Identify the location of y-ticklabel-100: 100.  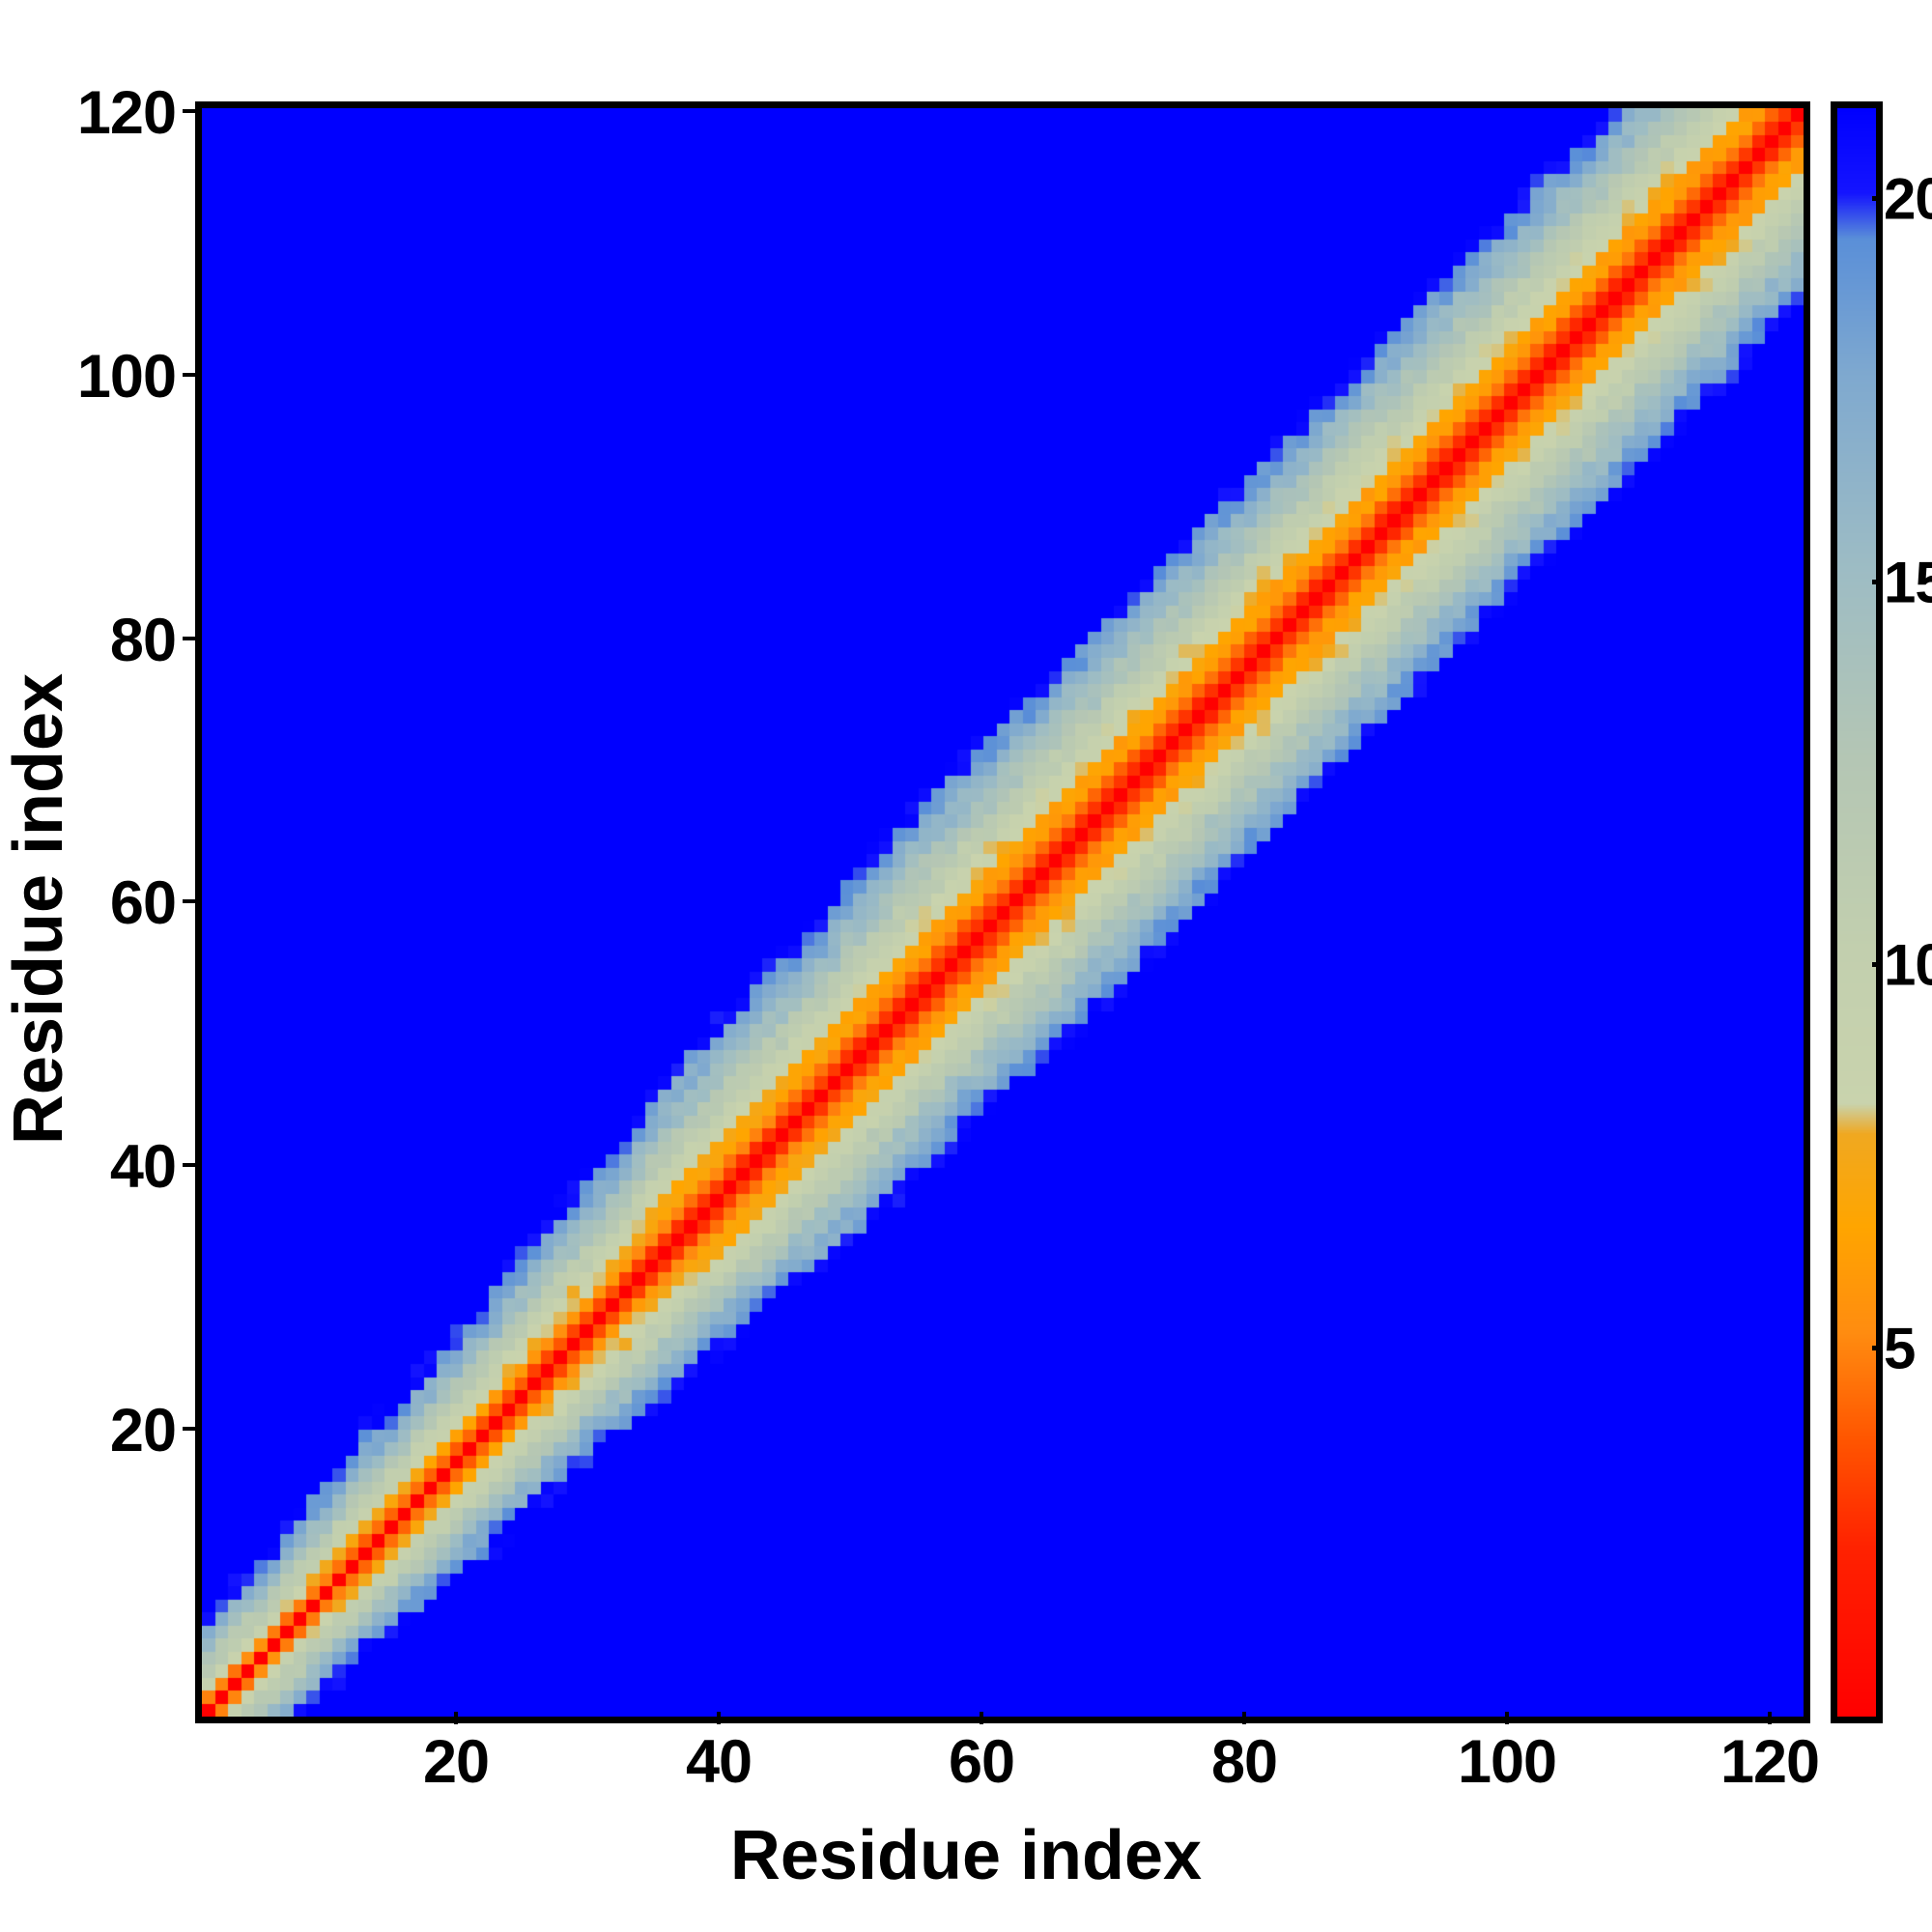
(126, 377).